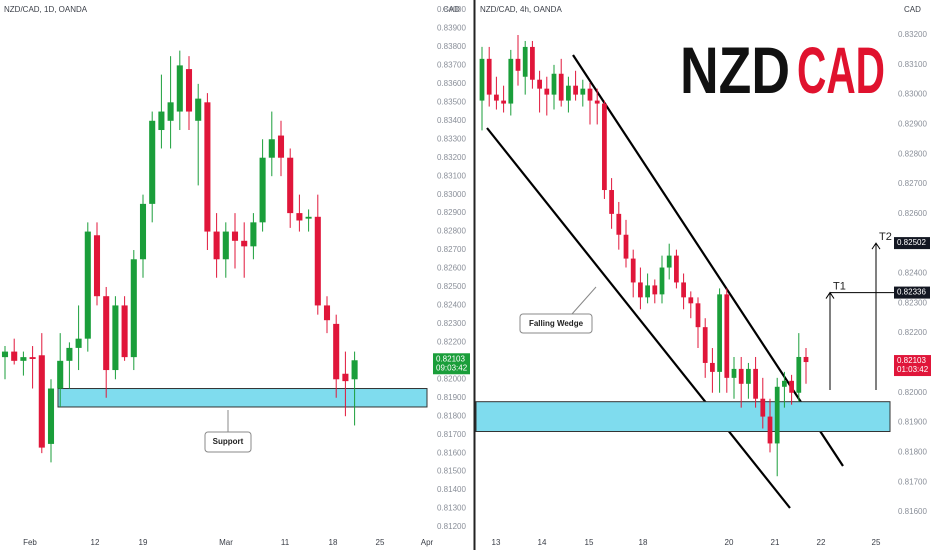 This screenshot has height=550, width=932. I want to click on x-tick-label: 22, so click(821, 542).